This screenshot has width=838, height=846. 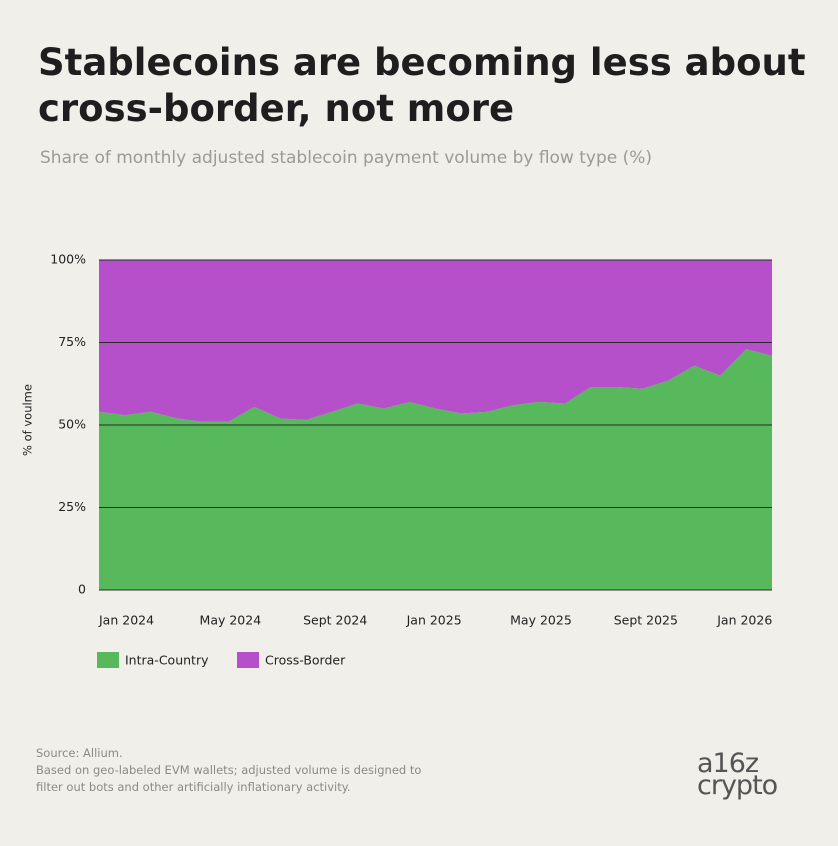 What do you see at coordinates (305, 660) in the screenshot?
I see `legend-label: Cross-Border` at bounding box center [305, 660].